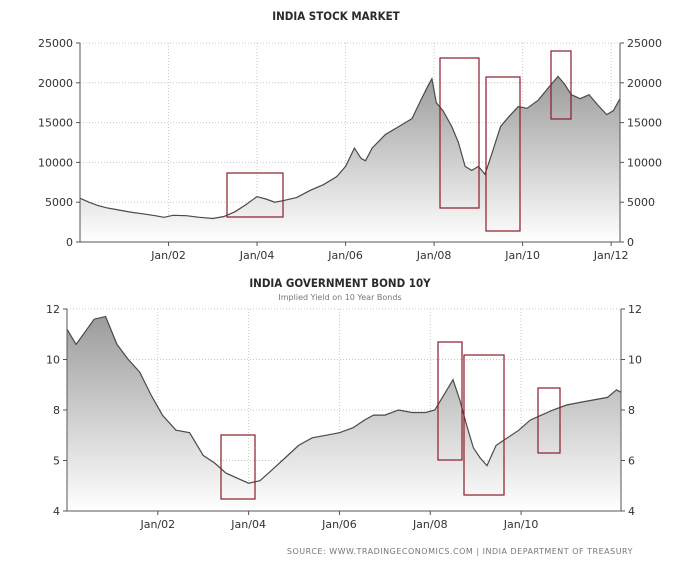  Describe the element at coordinates (631, 410) in the screenshot. I see `y-tick-label-right: 8` at that location.